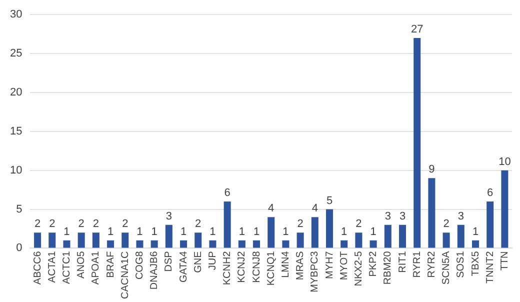 The image size is (520, 302). Describe the element at coordinates (184, 266) in the screenshot. I see `x-tick-label: GATA4` at that location.